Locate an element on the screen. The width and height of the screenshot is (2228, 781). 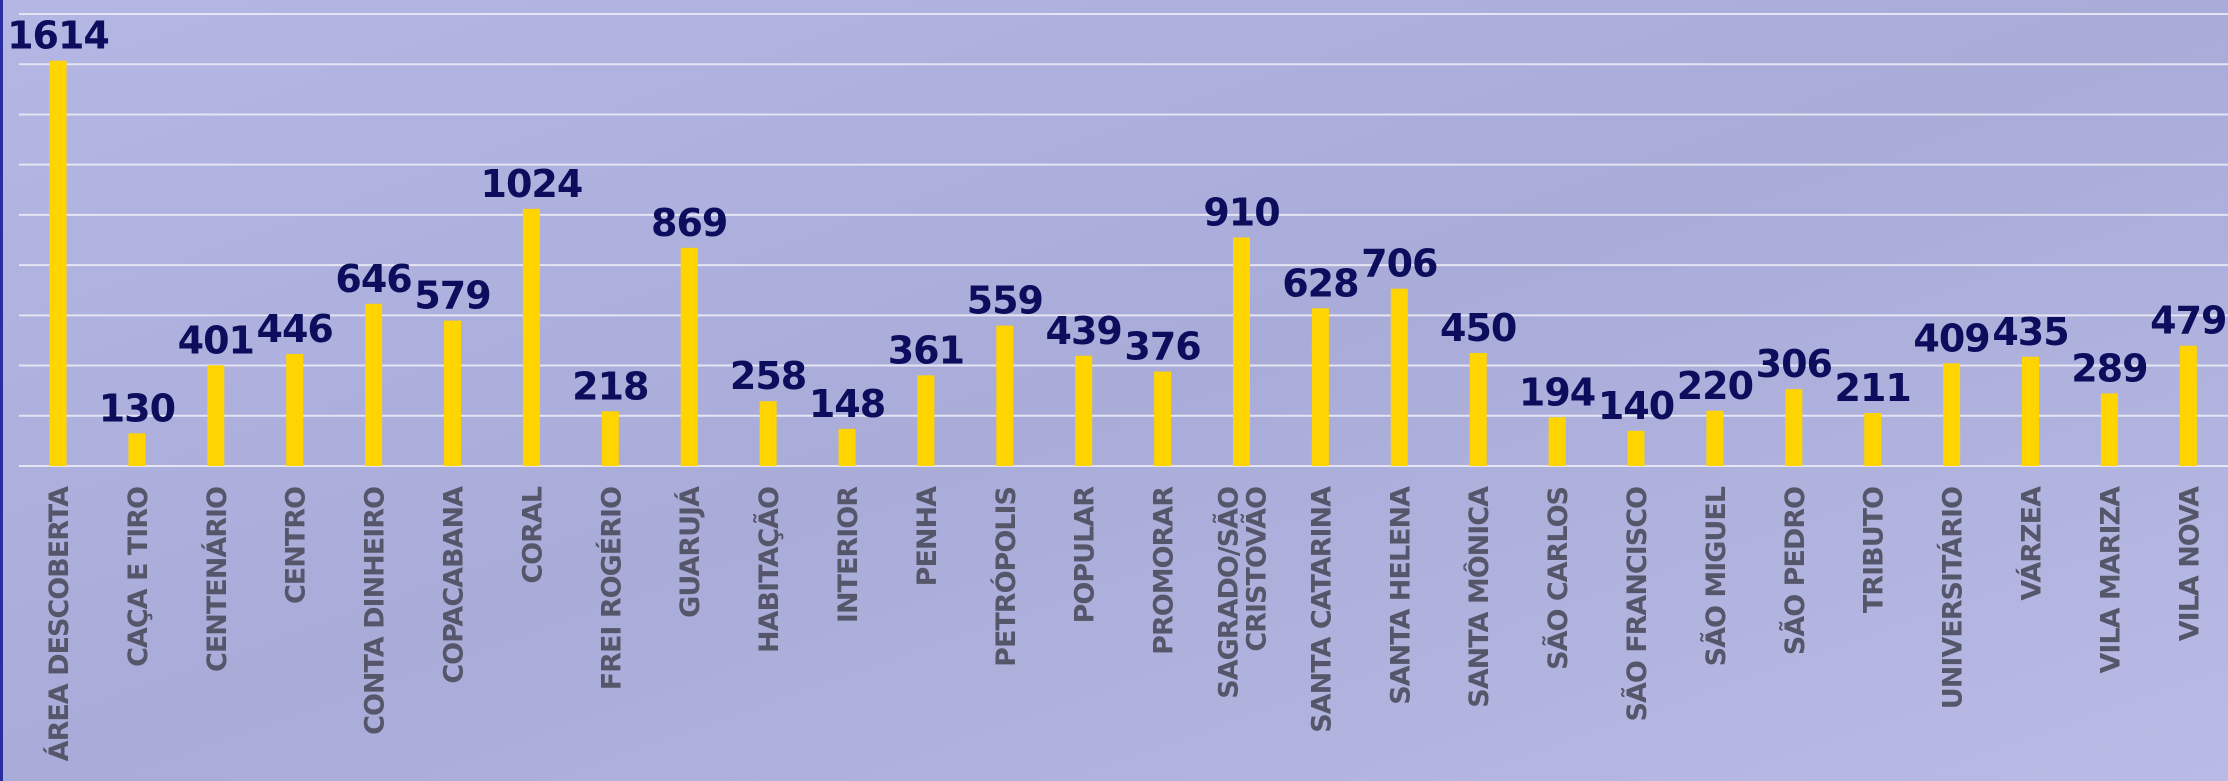
category-label: SÃO MIGUEL is located at coordinates (1716, 576).